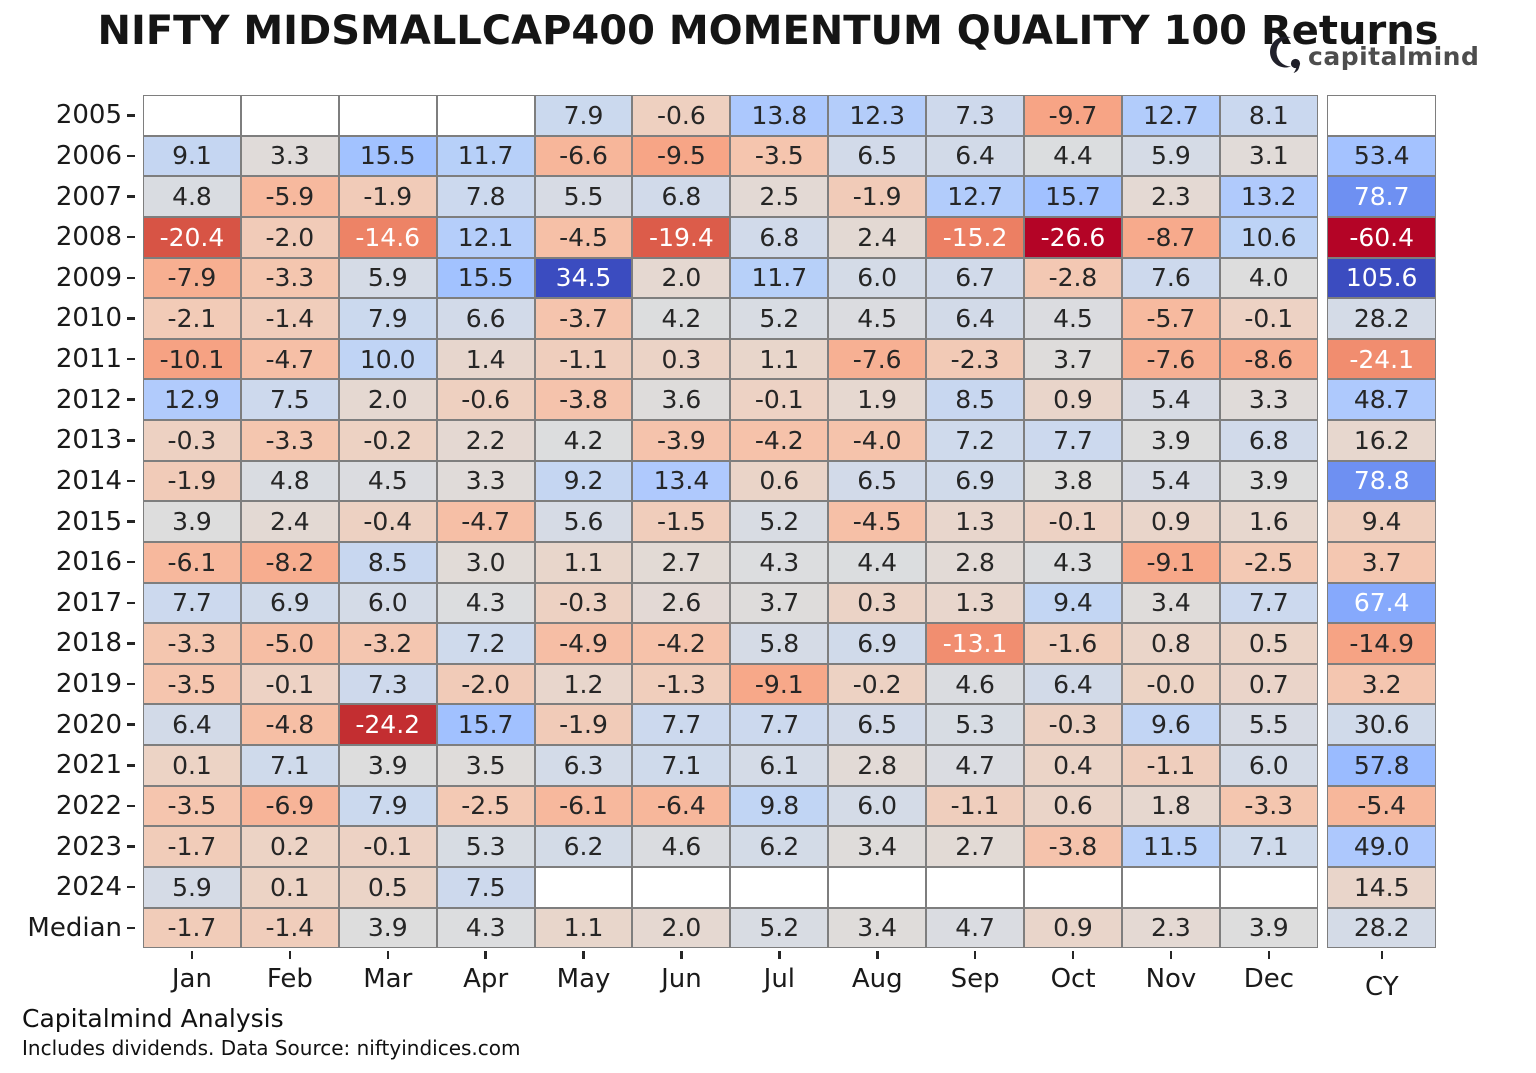 The width and height of the screenshot is (1536, 1073). I want to click on row-label-2008: 2008, so click(71, 237).